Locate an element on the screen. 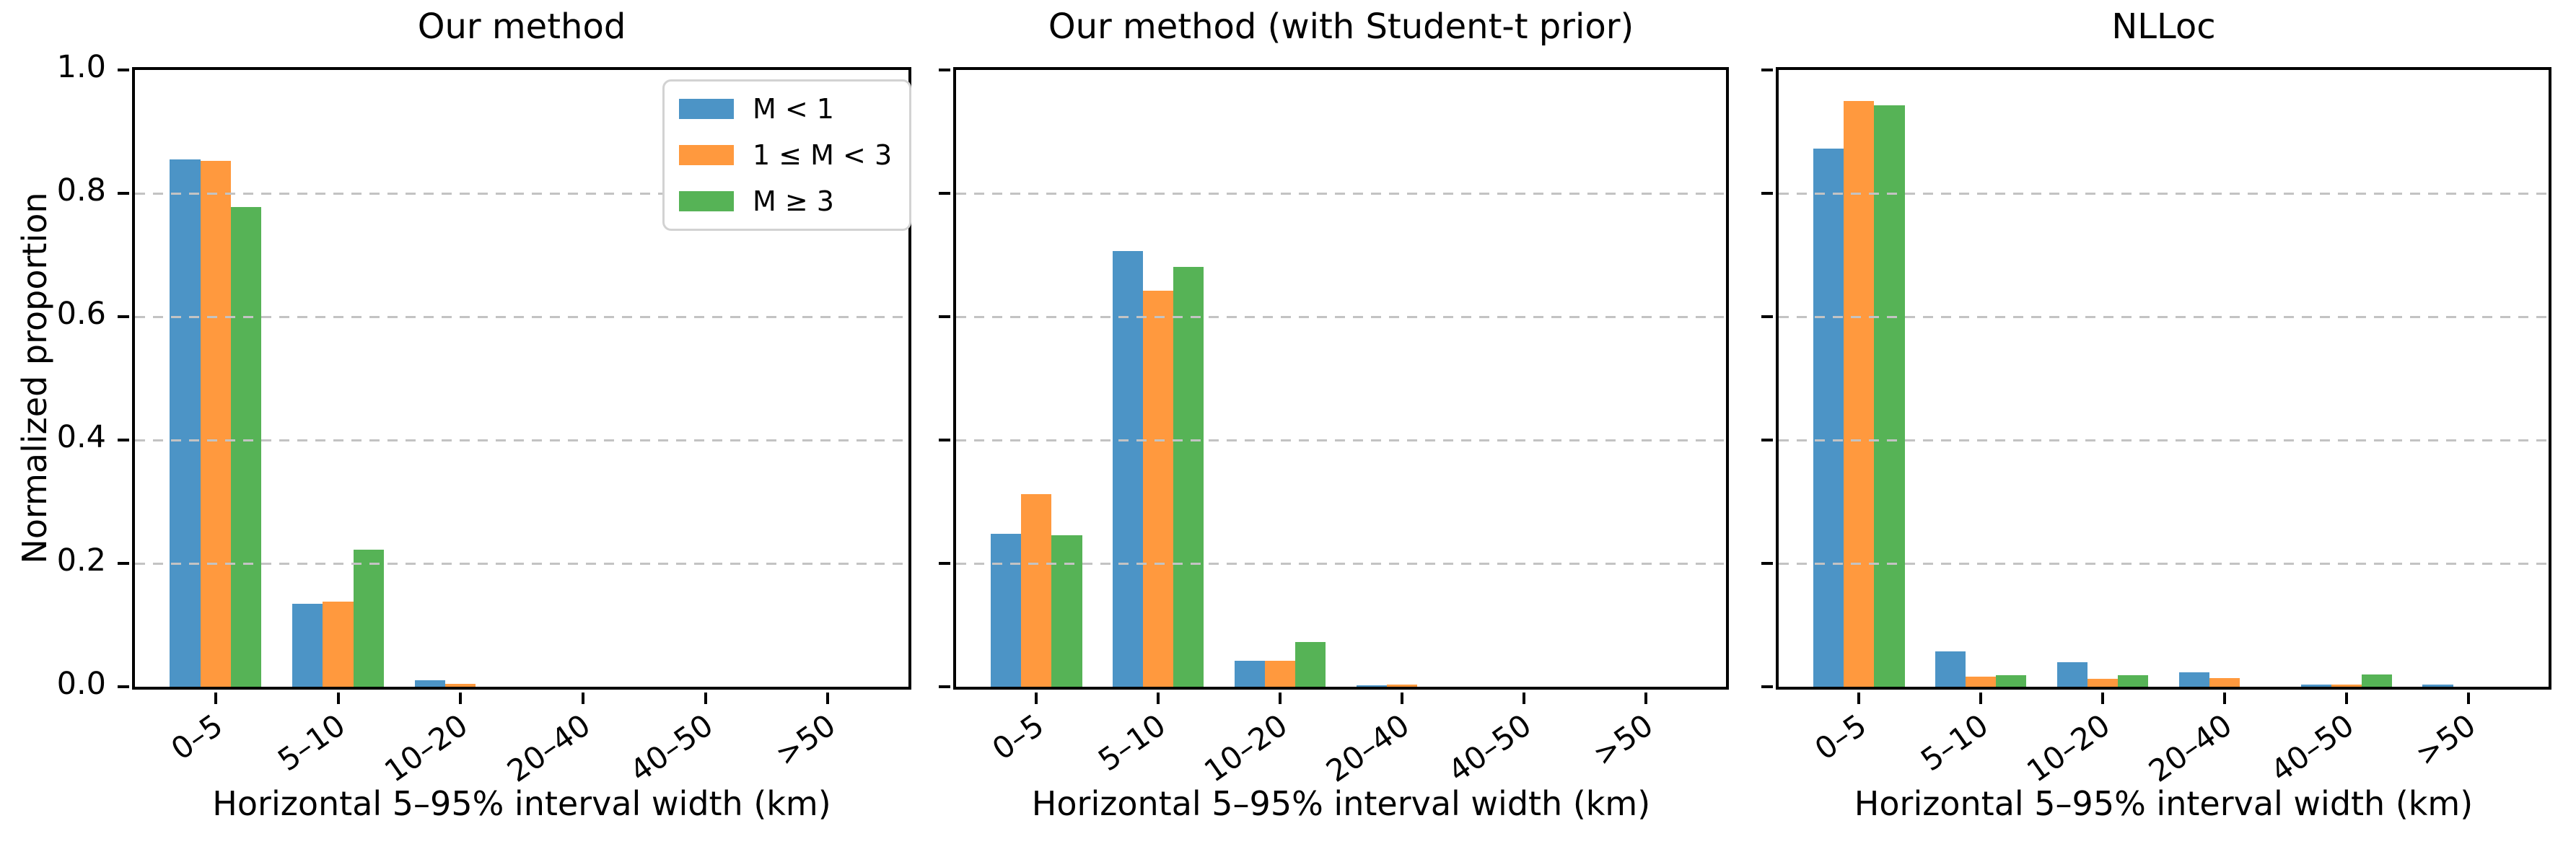  y-tick-label: 0.2 is located at coordinates (81, 560).